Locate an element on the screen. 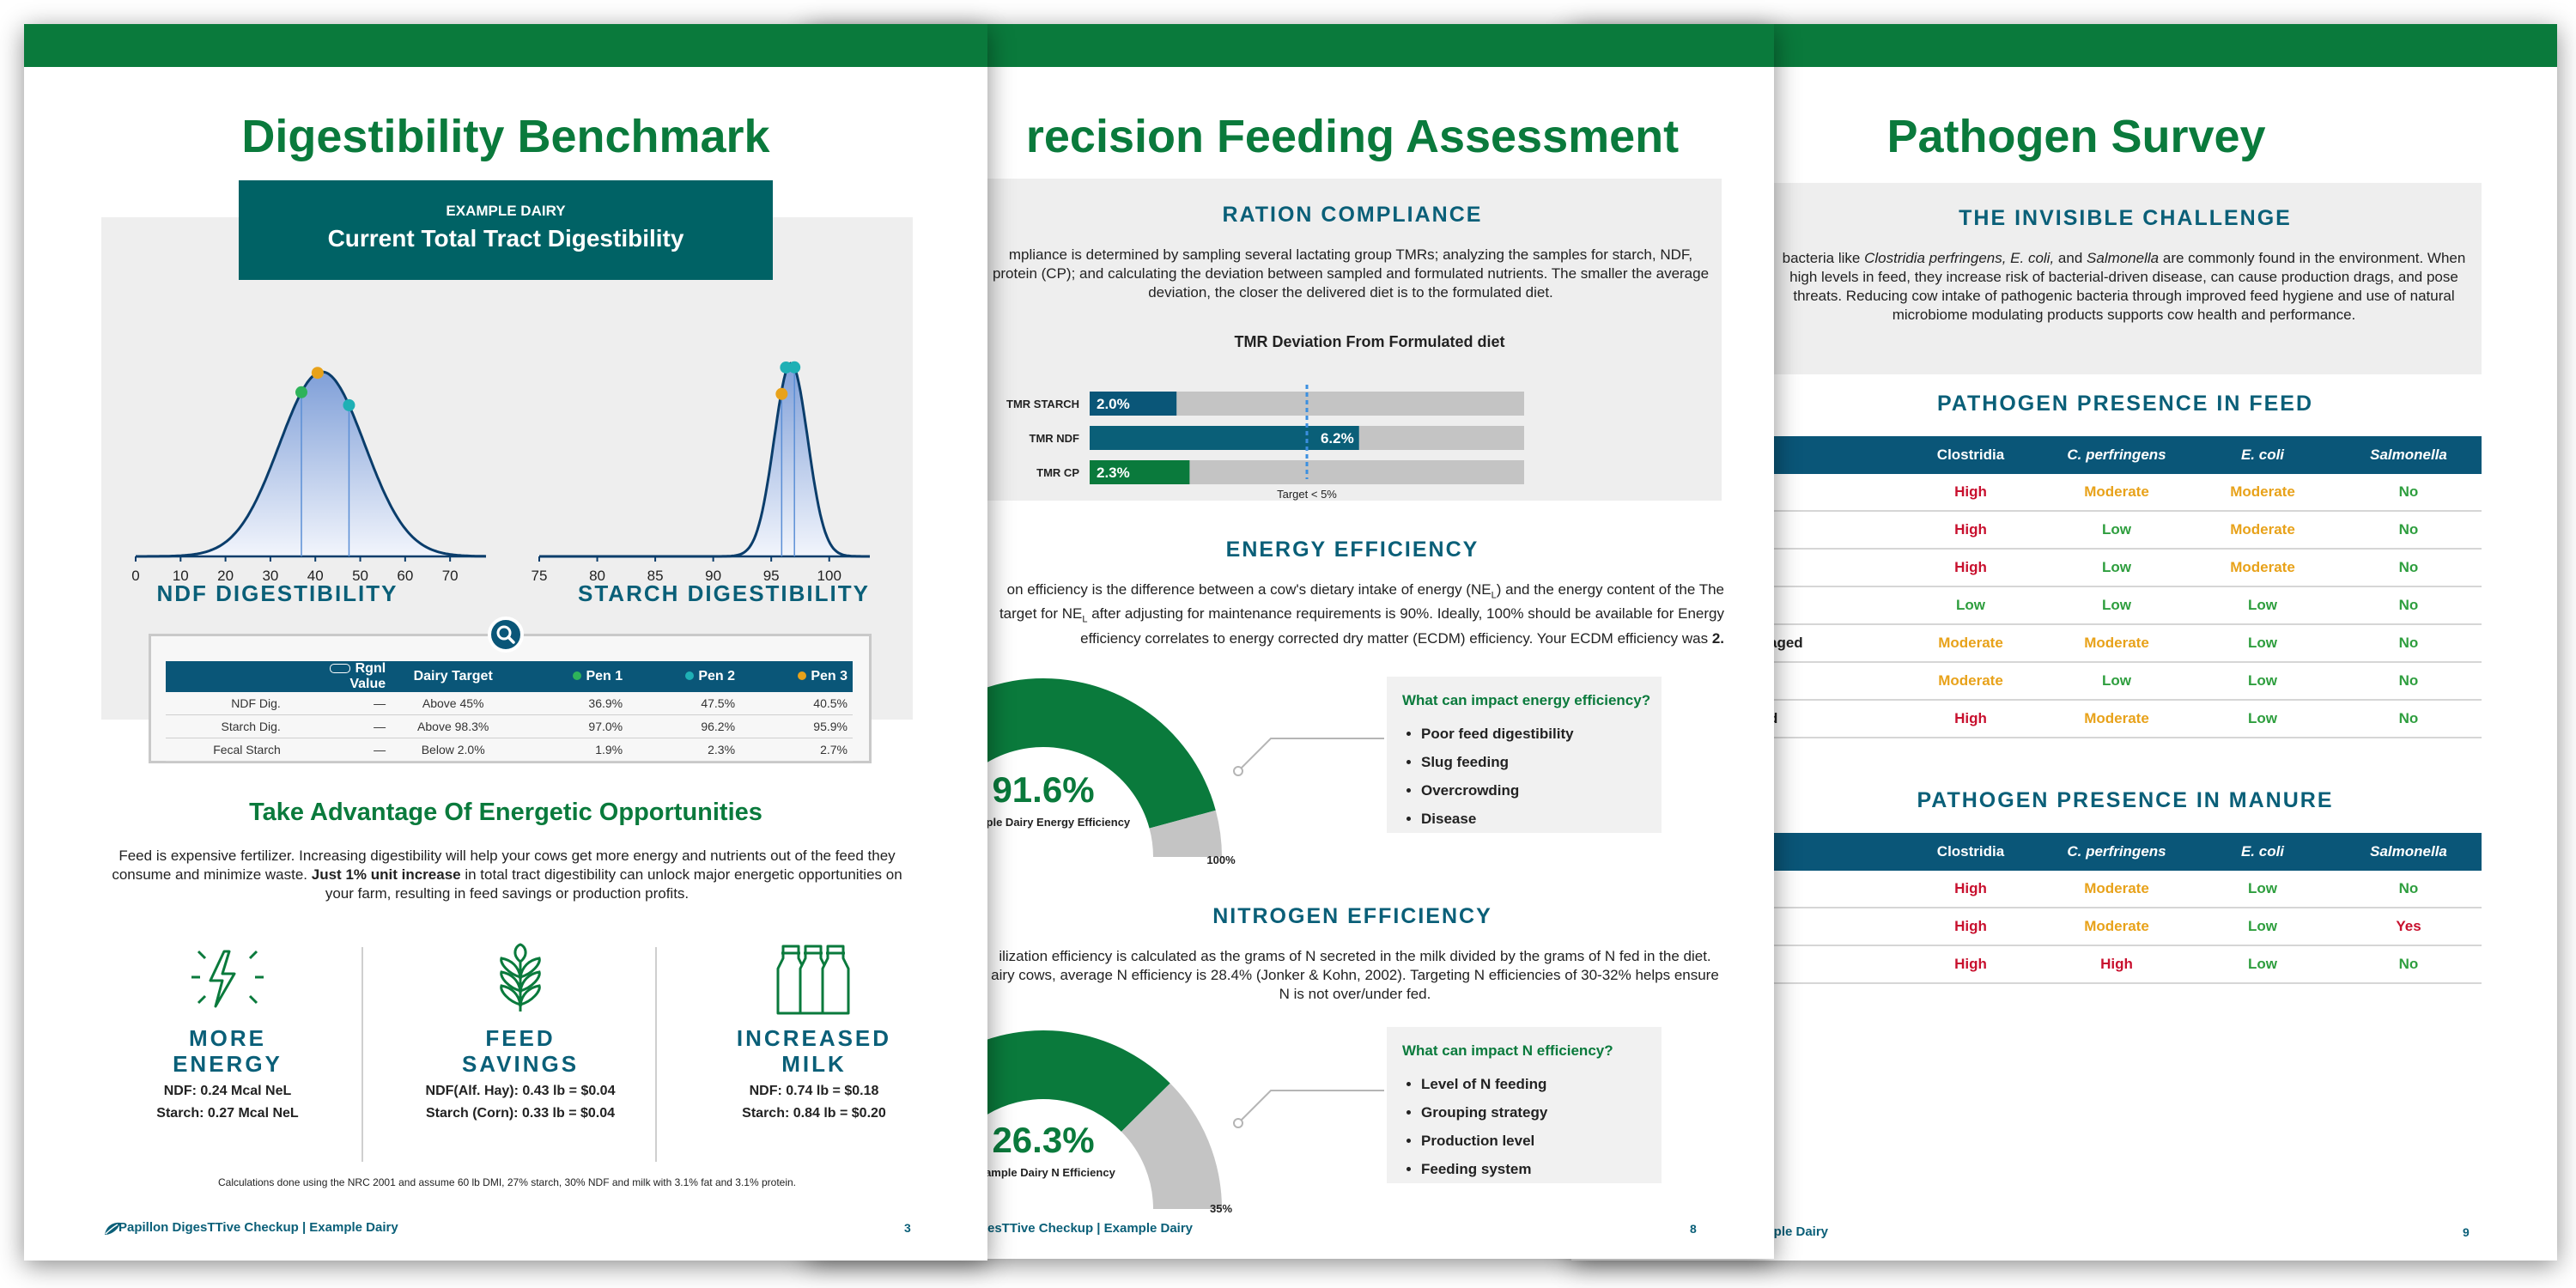 The height and width of the screenshot is (1288, 2576). table-cell: Yes is located at coordinates (2409, 927).